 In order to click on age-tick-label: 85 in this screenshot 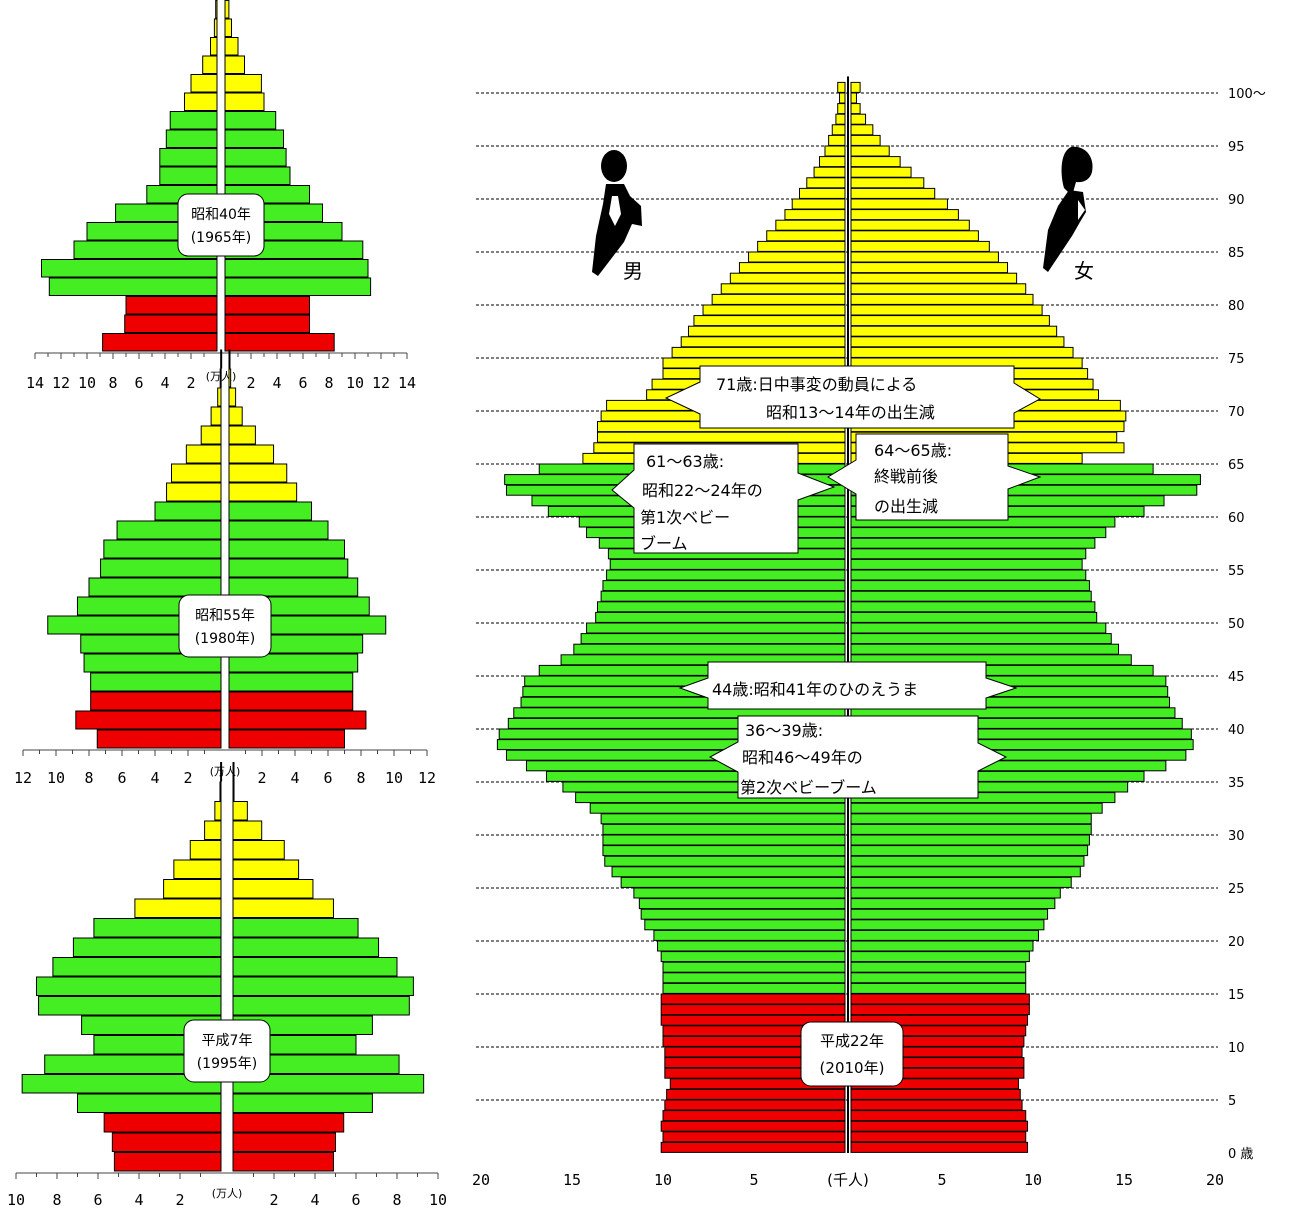, I will do `click(1236, 253)`.